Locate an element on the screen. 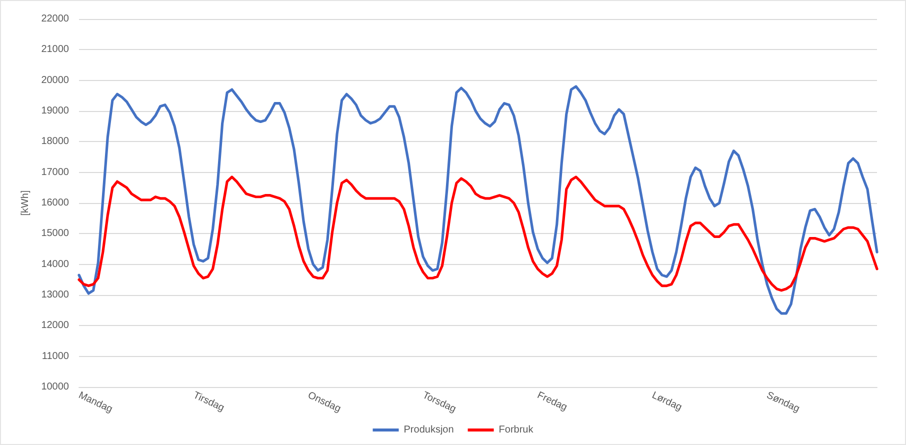  y-tick-label: 21000 is located at coordinates (55, 50).